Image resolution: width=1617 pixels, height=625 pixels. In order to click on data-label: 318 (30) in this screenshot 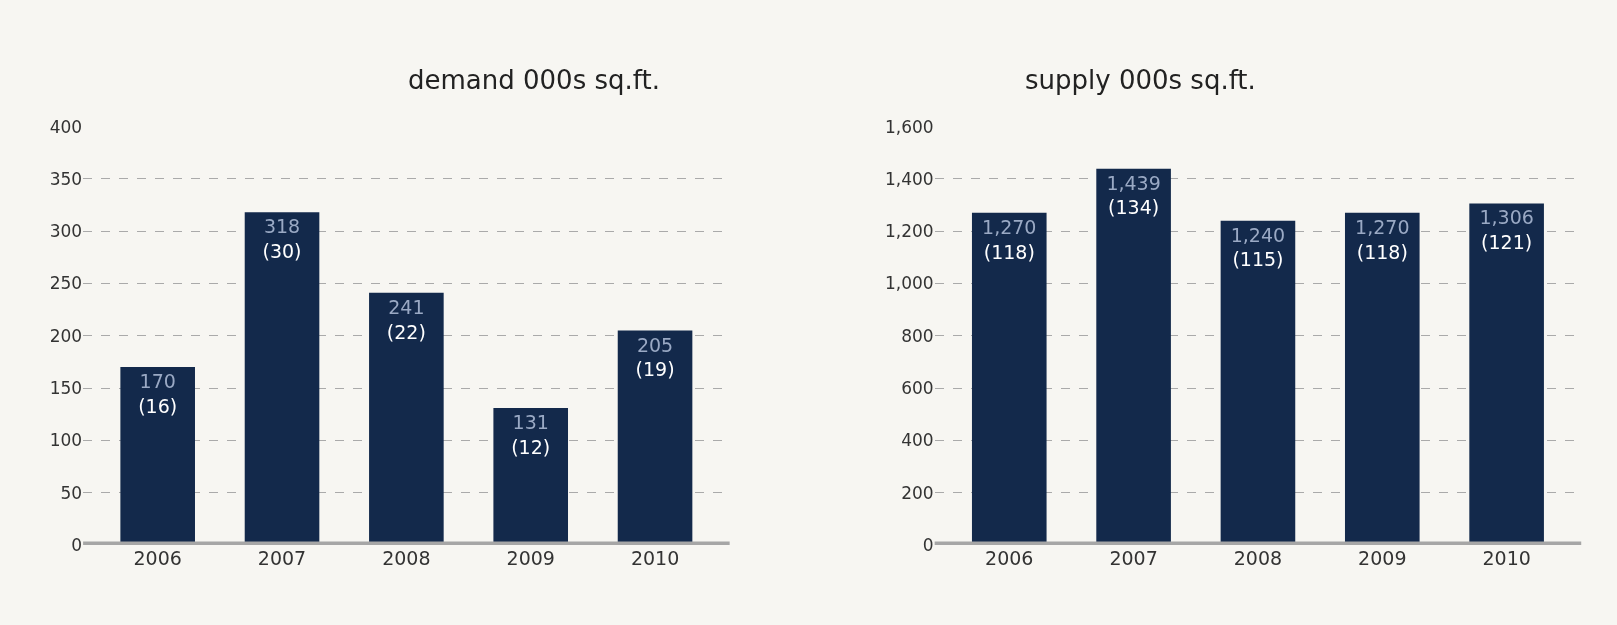, I will do `click(282, 239)`.